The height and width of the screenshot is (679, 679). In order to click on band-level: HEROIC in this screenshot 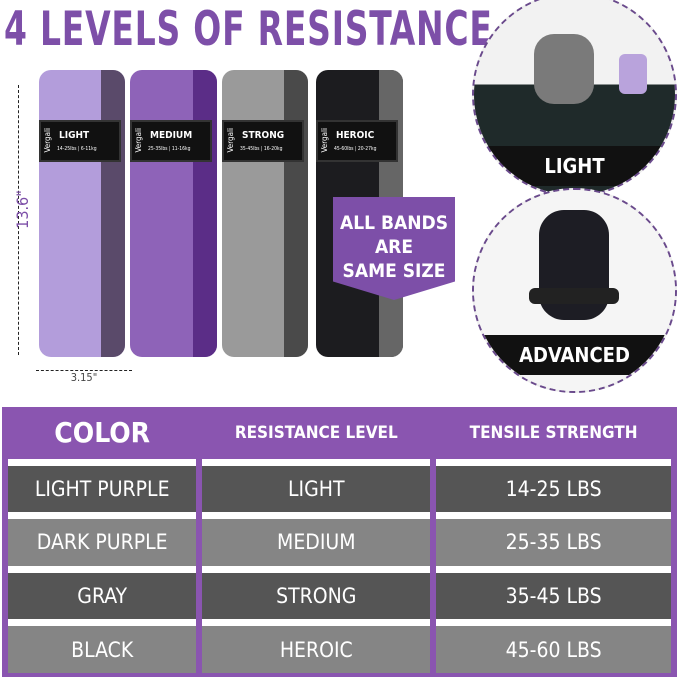, I will do `click(355, 135)`.